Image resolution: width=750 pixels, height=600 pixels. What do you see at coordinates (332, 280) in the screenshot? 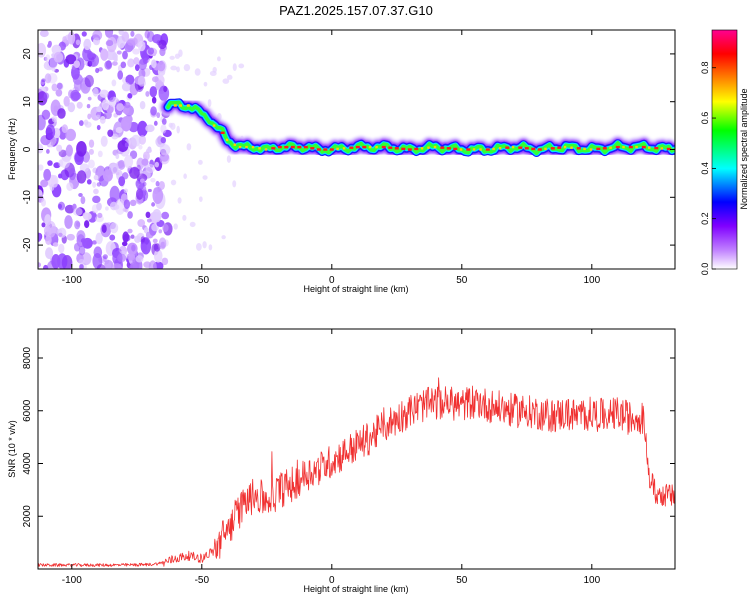
I see `spectrogram-x-tick-label: 0` at bounding box center [332, 280].